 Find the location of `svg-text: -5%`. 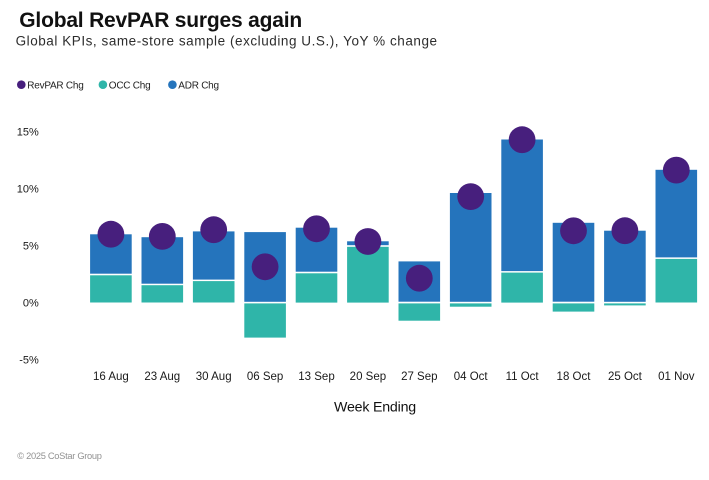

svg-text: -5% is located at coordinates (29, 361).